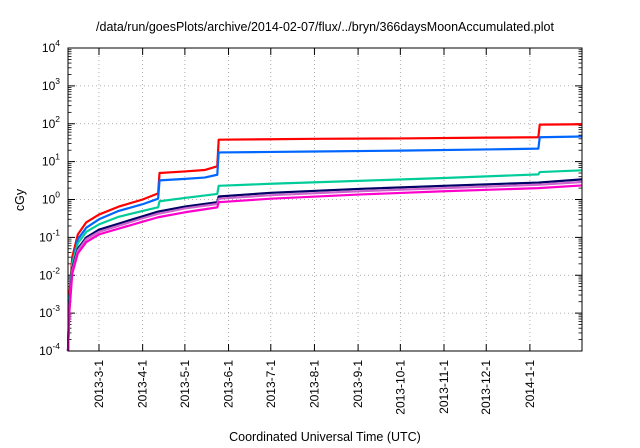  What do you see at coordinates (325, 437) in the screenshot?
I see `x-axis-label: Coordinated Universal Time (UTC)` at bounding box center [325, 437].